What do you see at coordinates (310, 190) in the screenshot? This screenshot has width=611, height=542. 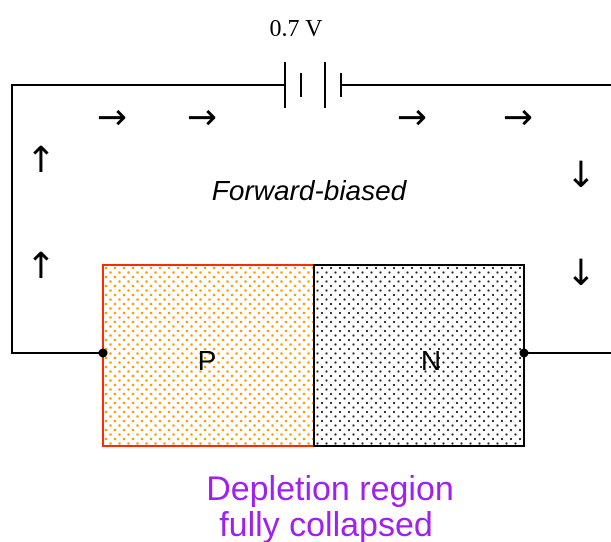 I see `bias-label: Forward-biased` at bounding box center [310, 190].